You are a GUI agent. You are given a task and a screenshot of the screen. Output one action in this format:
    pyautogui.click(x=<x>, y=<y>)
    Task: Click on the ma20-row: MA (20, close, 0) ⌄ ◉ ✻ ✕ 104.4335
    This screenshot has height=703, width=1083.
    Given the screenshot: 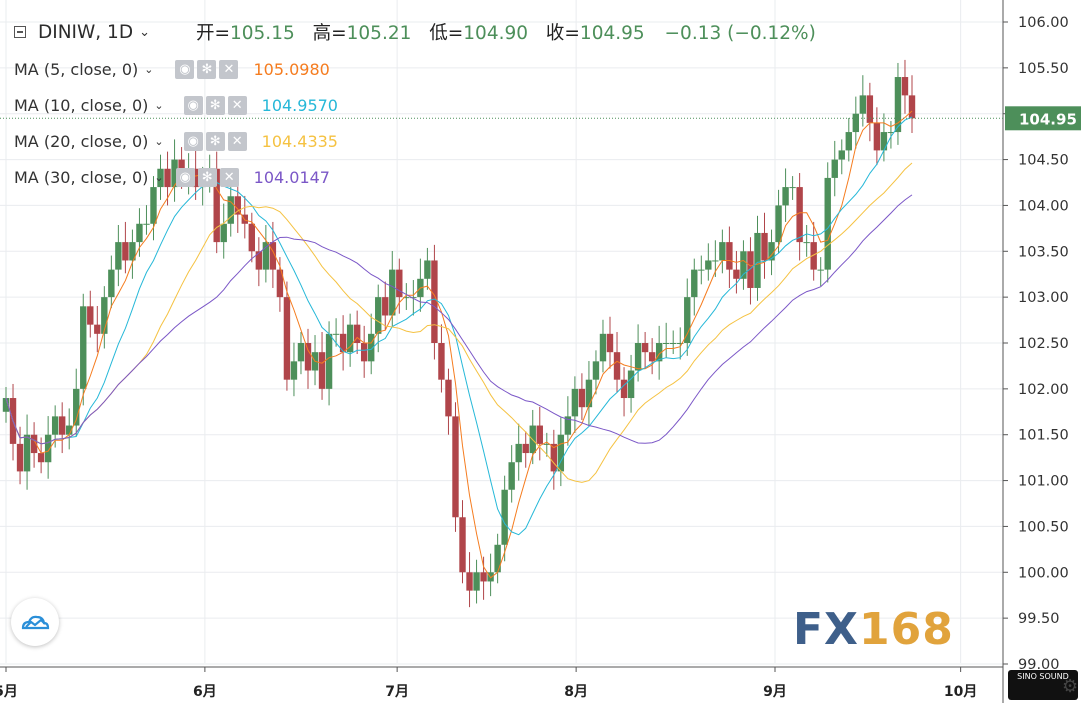 What is the action you would take?
    pyautogui.click(x=176, y=141)
    